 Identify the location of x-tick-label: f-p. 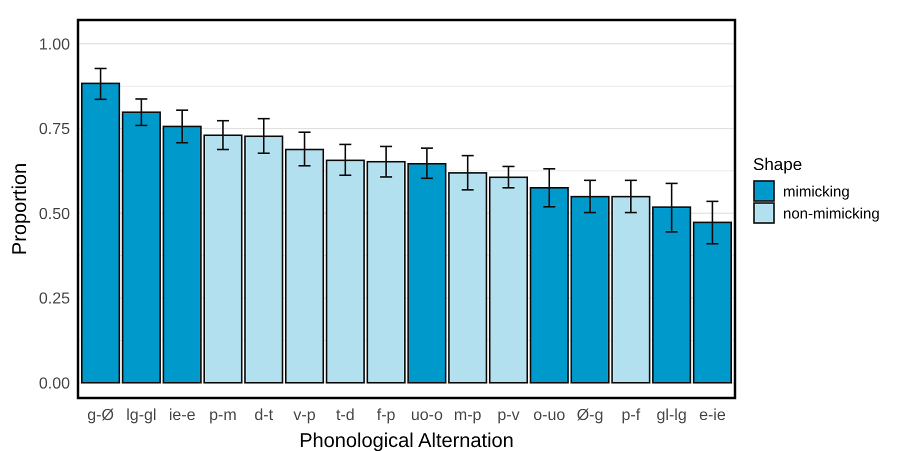
(386, 415).